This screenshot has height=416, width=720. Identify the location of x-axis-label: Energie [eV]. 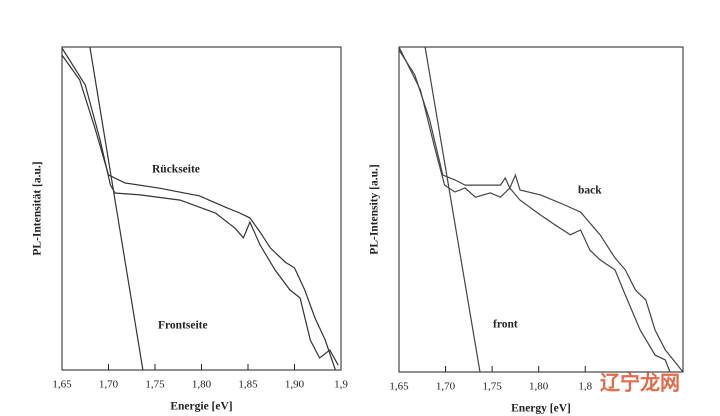
(201, 407).